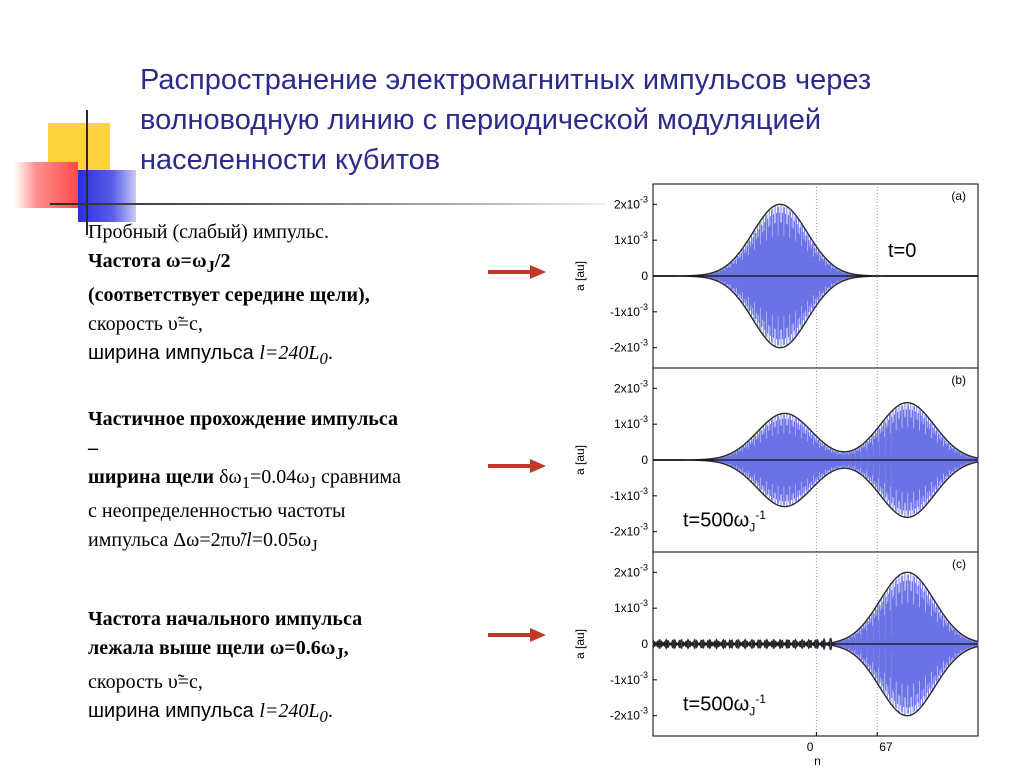  Describe the element at coordinates (87, 172) in the screenshot. I see `decor-vertical-line` at that location.